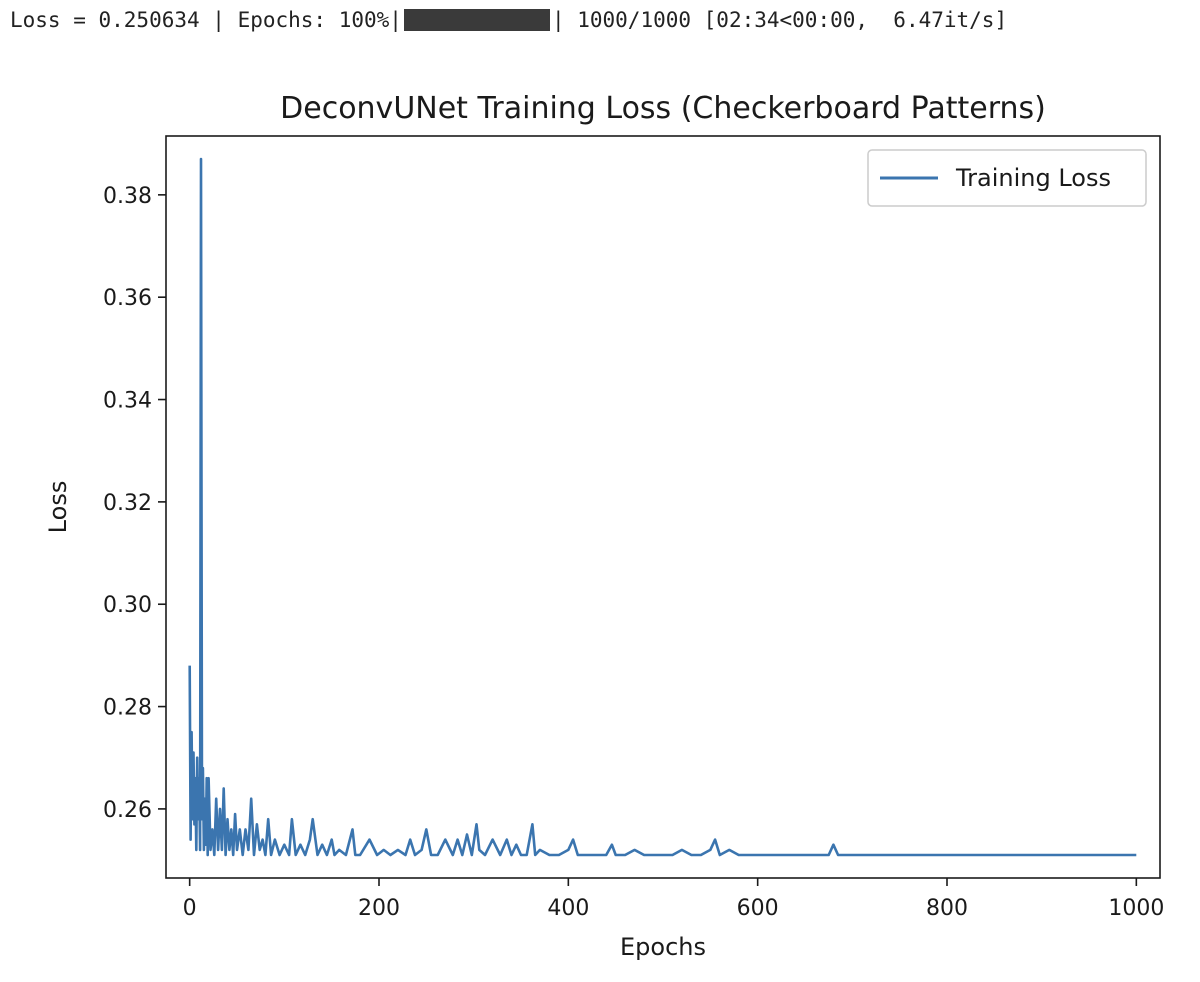  I want to click on progress-bar, so click(476, 20).